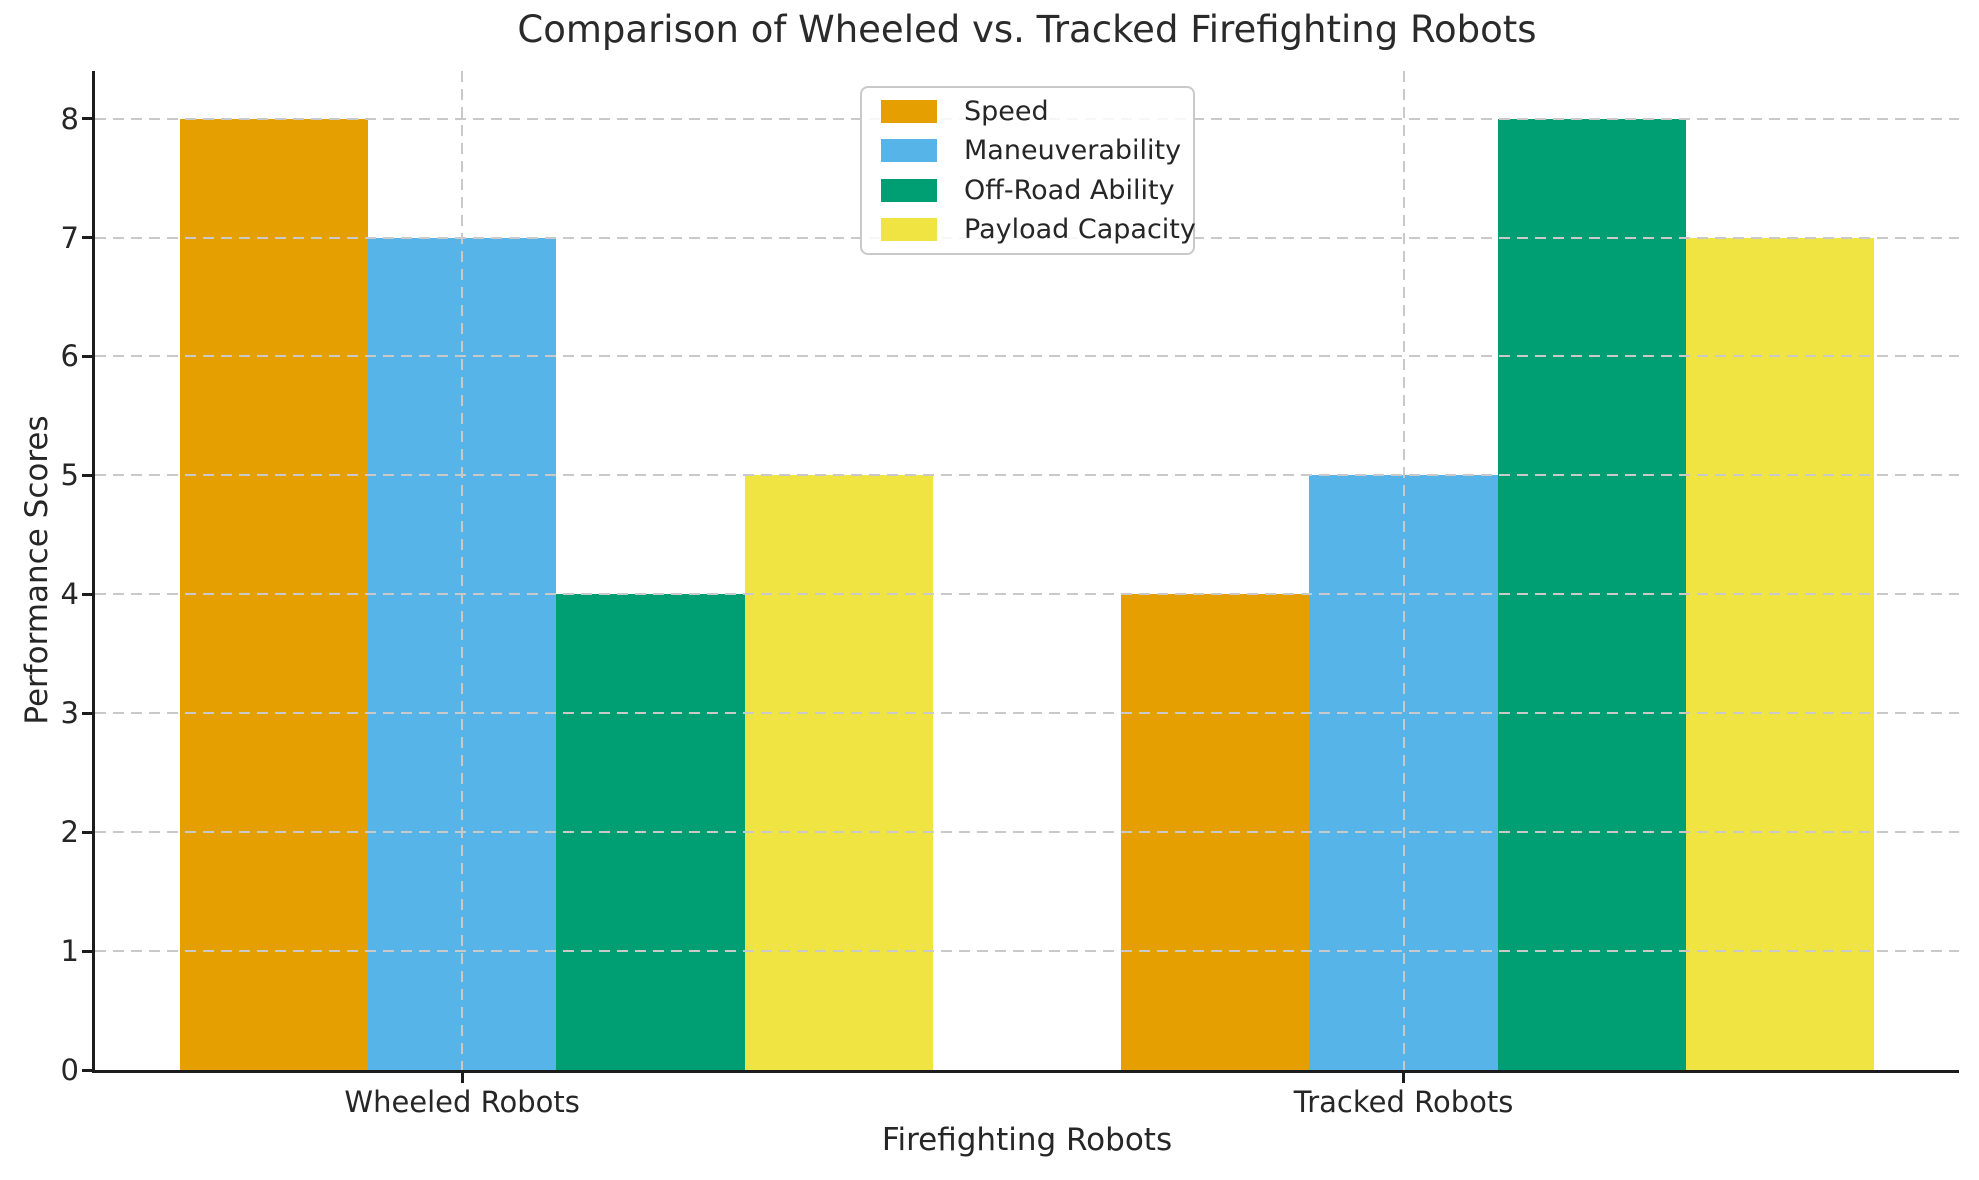  Describe the element at coordinates (69, 356) in the screenshot. I see `y-tick-label-6: 6` at that location.